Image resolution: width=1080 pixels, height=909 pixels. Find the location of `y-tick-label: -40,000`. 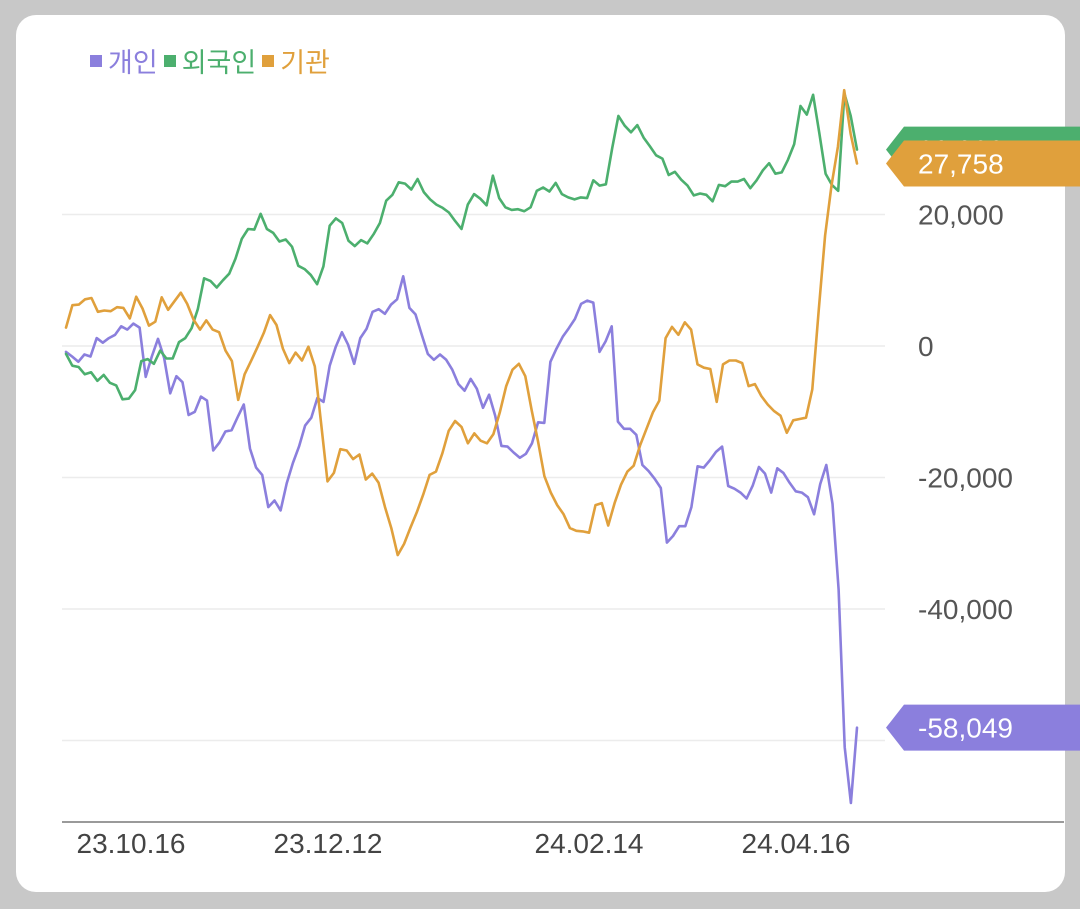

y-tick-label: -40,000 is located at coordinates (965, 609).